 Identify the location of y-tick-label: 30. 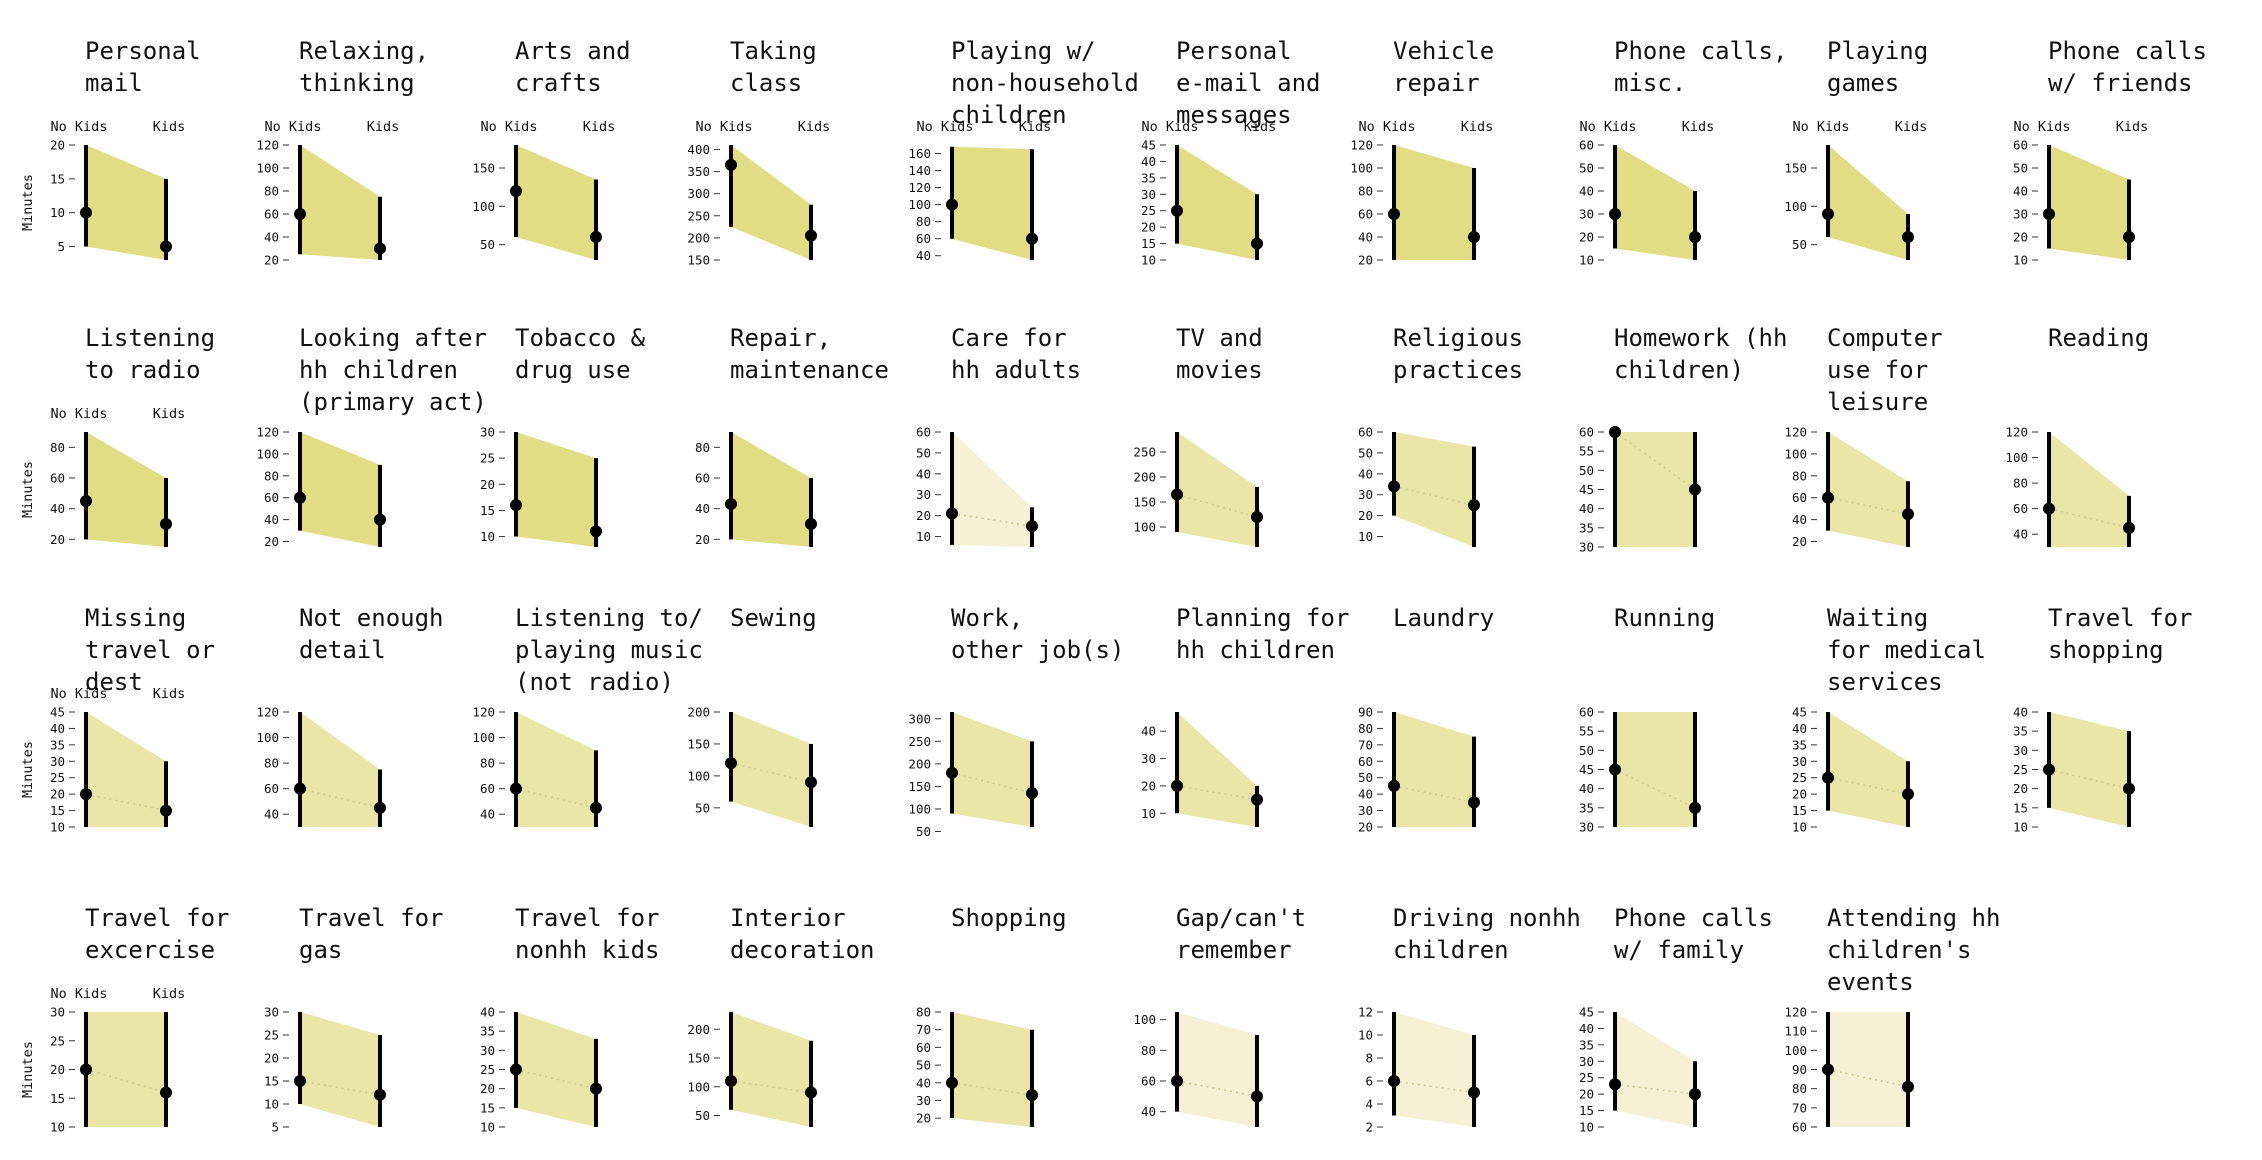
(1365, 810).